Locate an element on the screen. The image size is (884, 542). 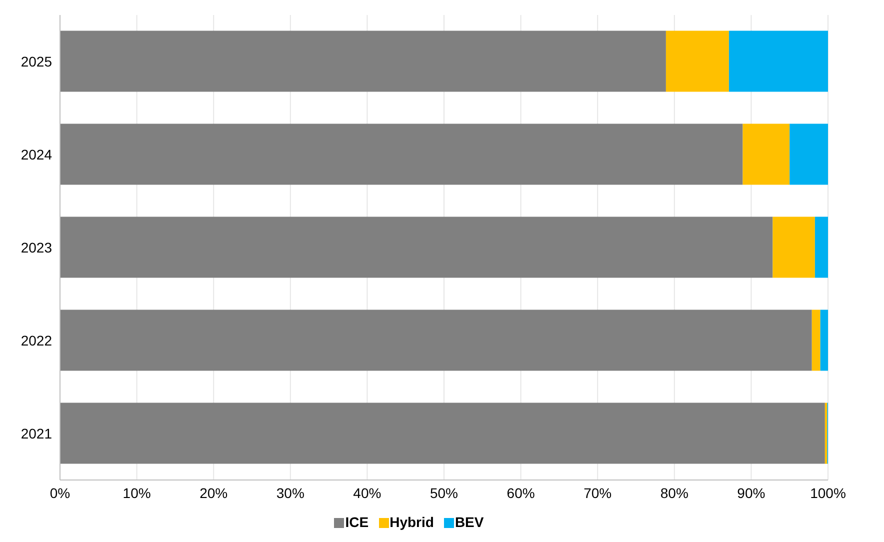
y-tick-label: 2022 is located at coordinates (36, 340).